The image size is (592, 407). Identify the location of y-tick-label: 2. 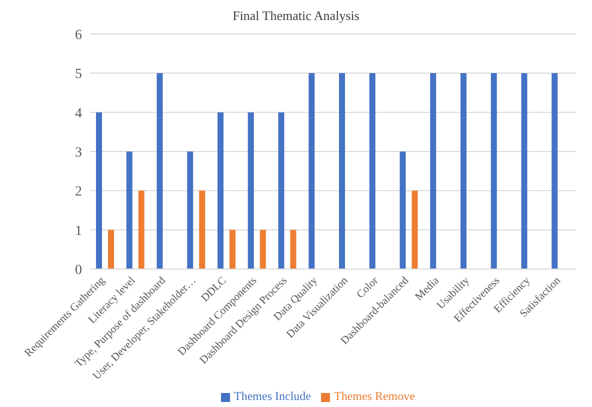
(78, 192).